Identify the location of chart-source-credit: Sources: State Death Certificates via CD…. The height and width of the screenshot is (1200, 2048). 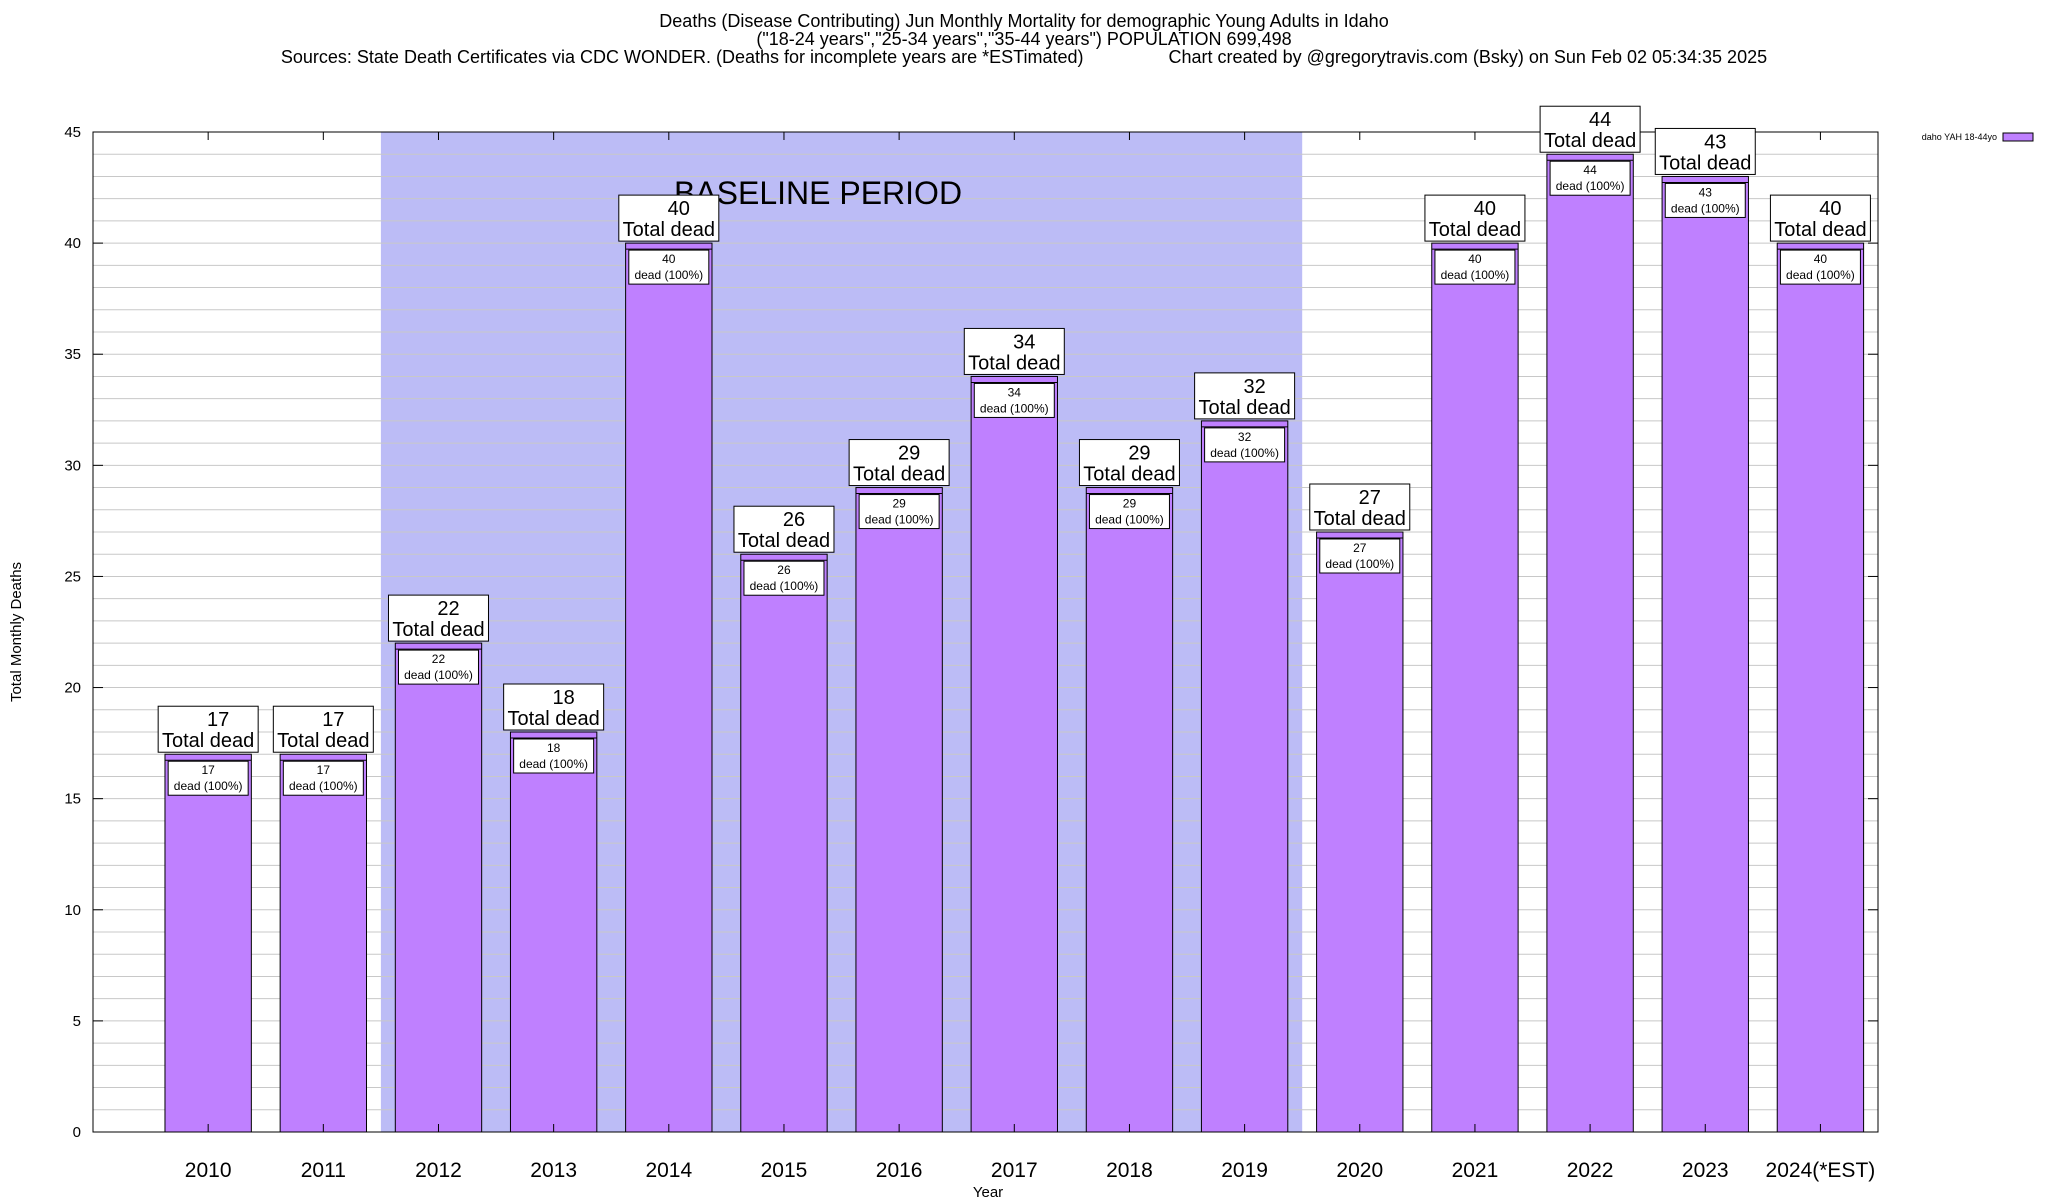
(1024, 57).